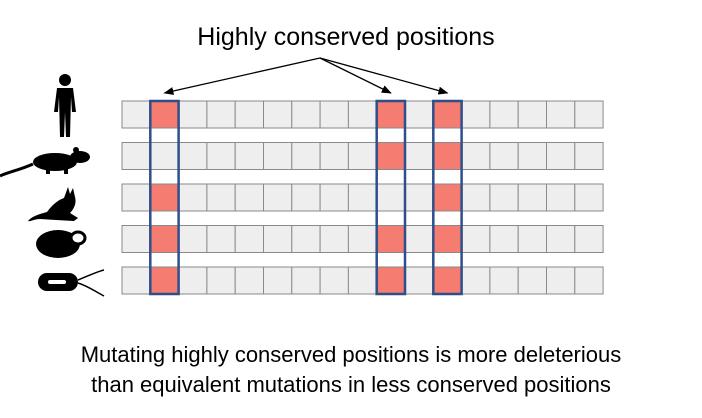  What do you see at coordinates (45, 162) in the screenshot?
I see `rat-silhouette-icon` at bounding box center [45, 162].